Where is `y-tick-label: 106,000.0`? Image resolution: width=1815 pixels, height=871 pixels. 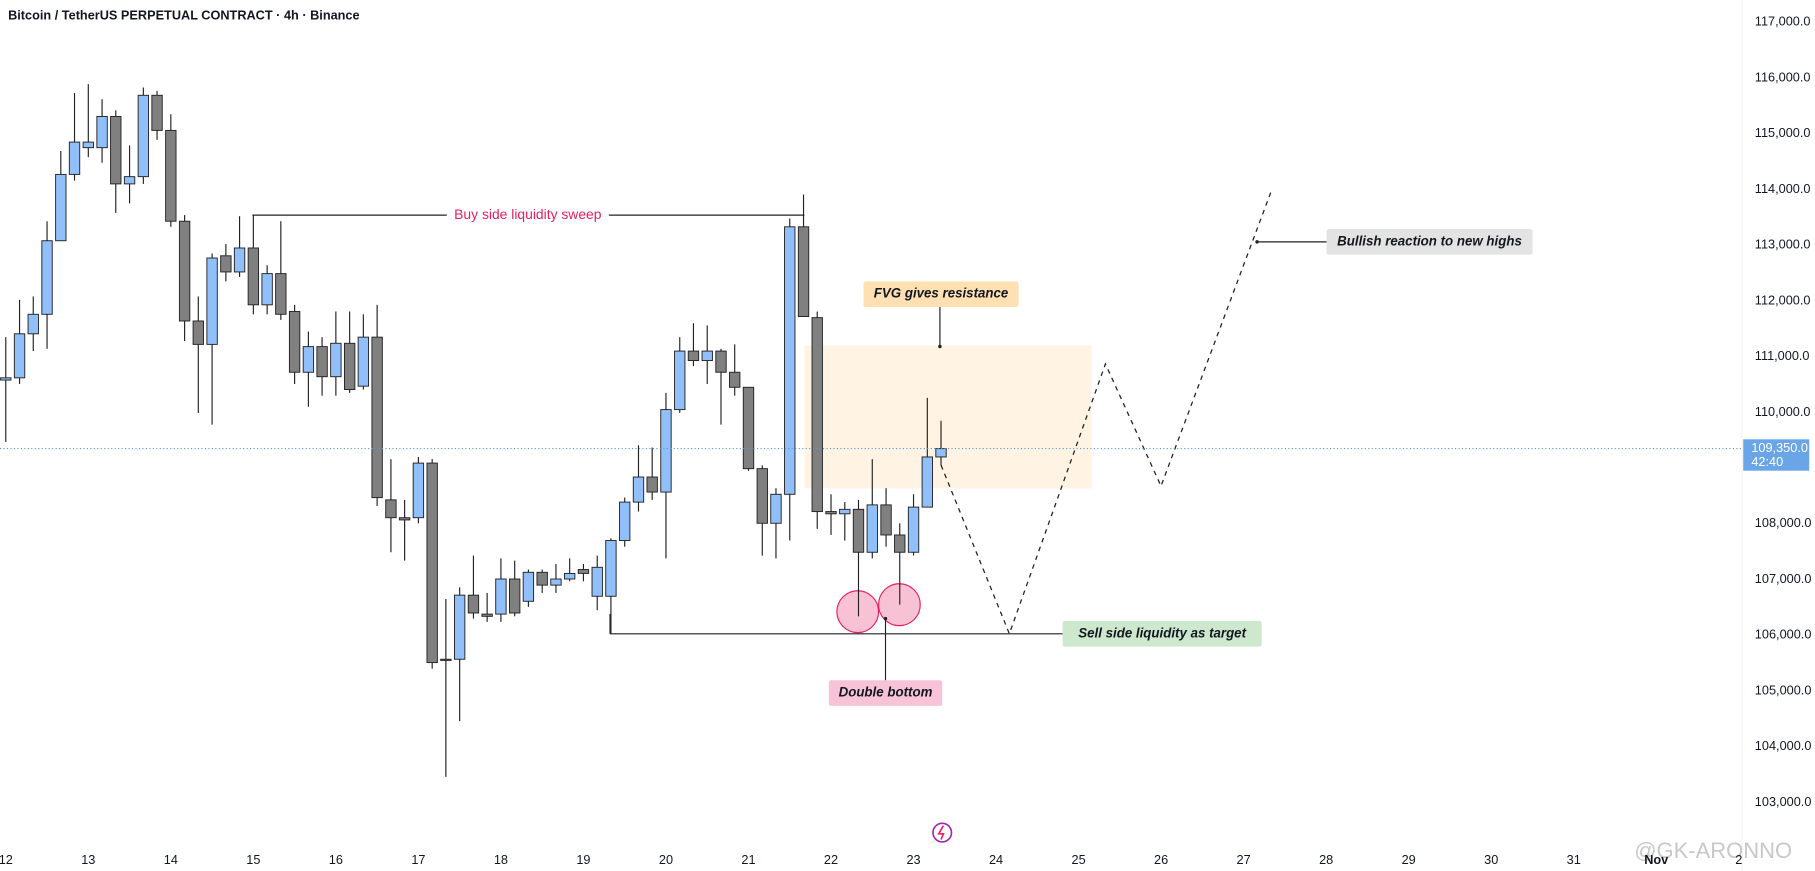 y-tick-label: 106,000.0 is located at coordinates (1783, 634).